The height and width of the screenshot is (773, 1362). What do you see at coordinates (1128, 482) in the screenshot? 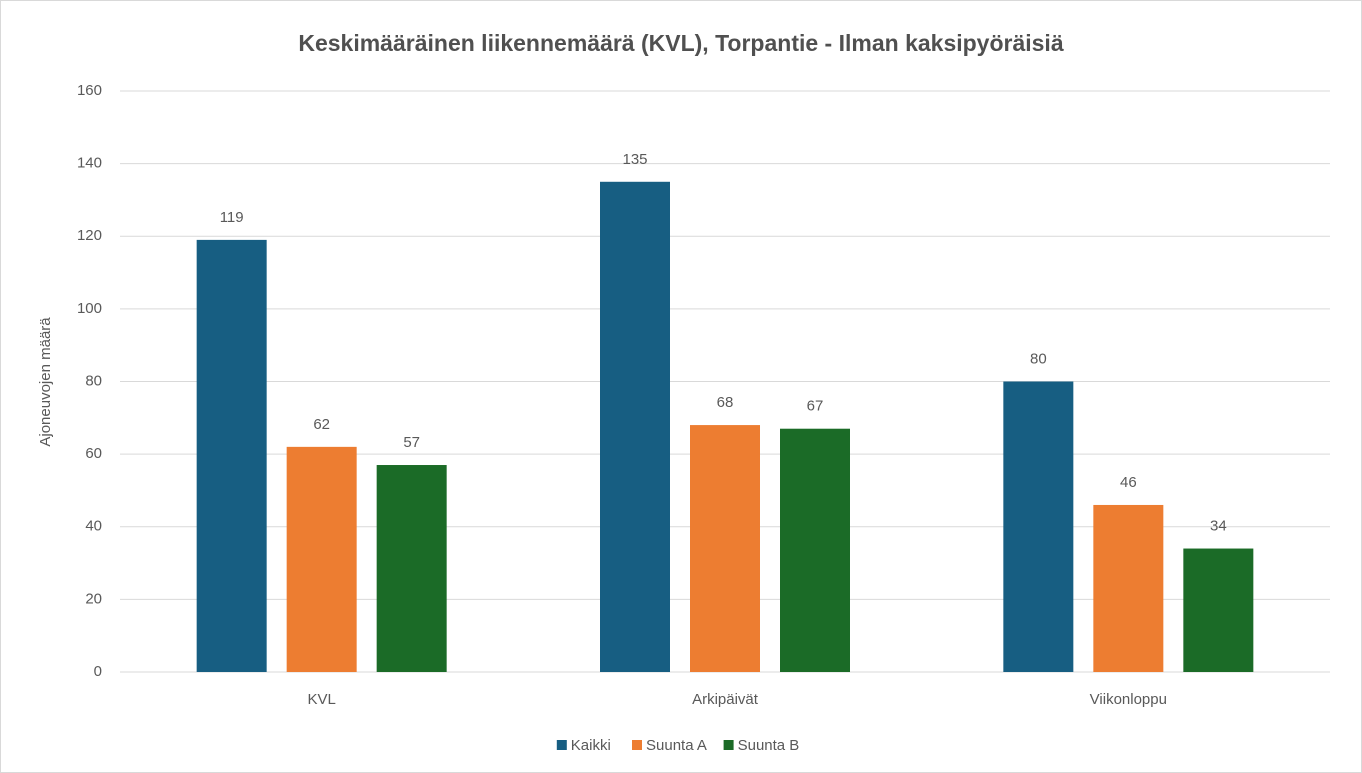
I see `data-label: 46` at bounding box center [1128, 482].